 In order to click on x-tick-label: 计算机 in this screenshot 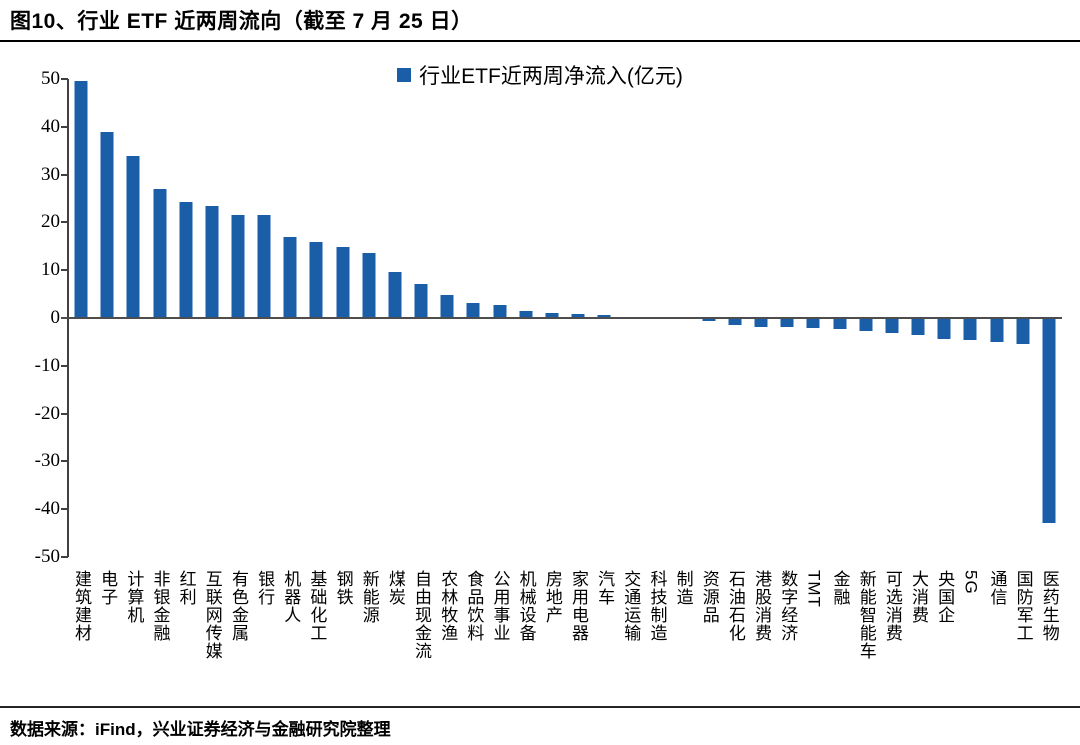, I will do `click(134, 597)`.